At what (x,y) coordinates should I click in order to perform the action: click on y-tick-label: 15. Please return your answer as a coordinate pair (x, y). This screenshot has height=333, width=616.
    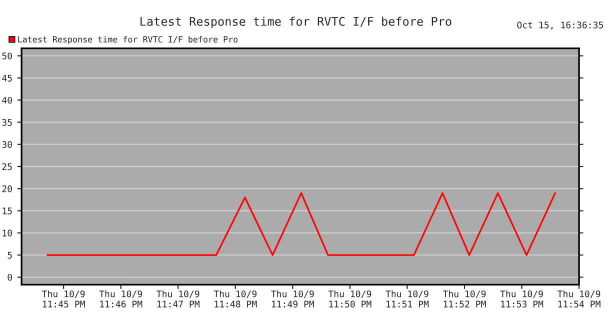
    Looking at the image, I should click on (7, 211).